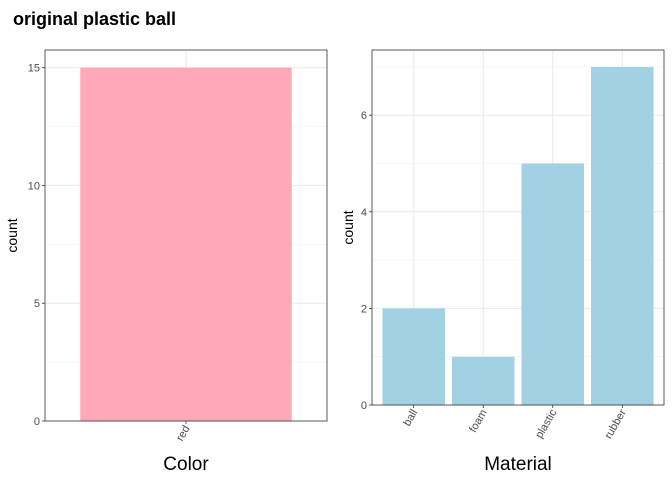 Image resolution: width=672 pixels, height=480 pixels. I want to click on x-tick-label-plastic: plastic, so click(546, 423).